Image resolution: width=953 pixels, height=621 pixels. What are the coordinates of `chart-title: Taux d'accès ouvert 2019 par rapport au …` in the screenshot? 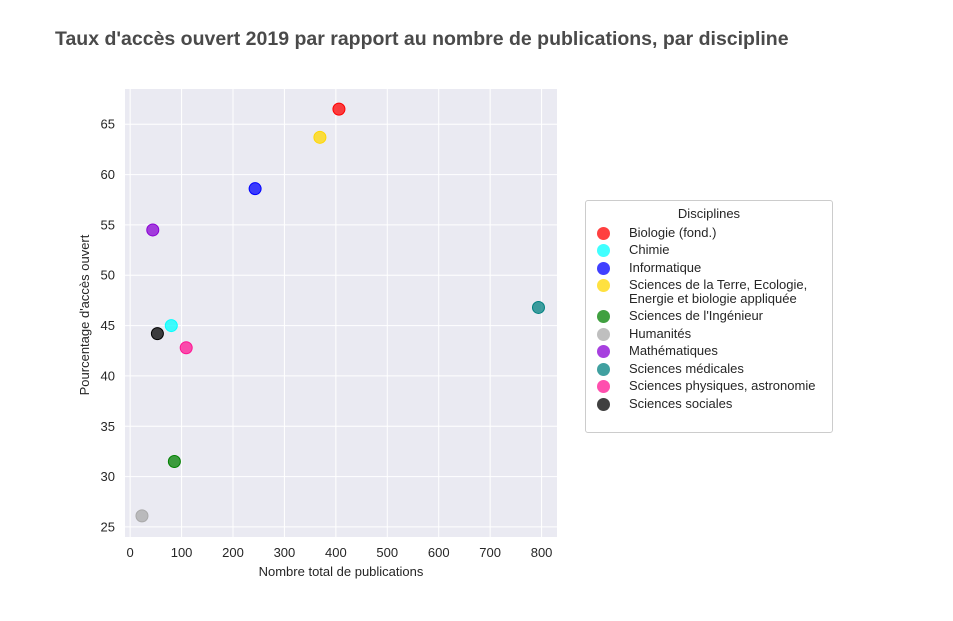 It's located at (422, 39).